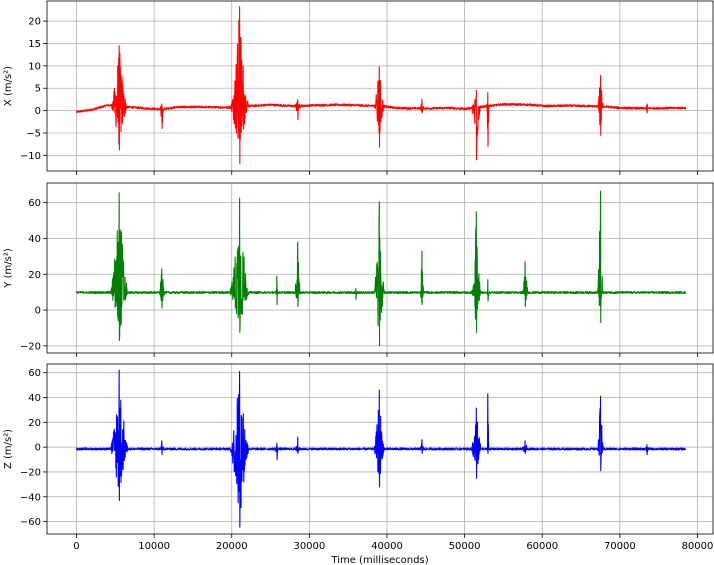 This screenshot has height=565, width=714. What do you see at coordinates (154, 546) in the screenshot?
I see `x-tick-label: 10000` at bounding box center [154, 546].